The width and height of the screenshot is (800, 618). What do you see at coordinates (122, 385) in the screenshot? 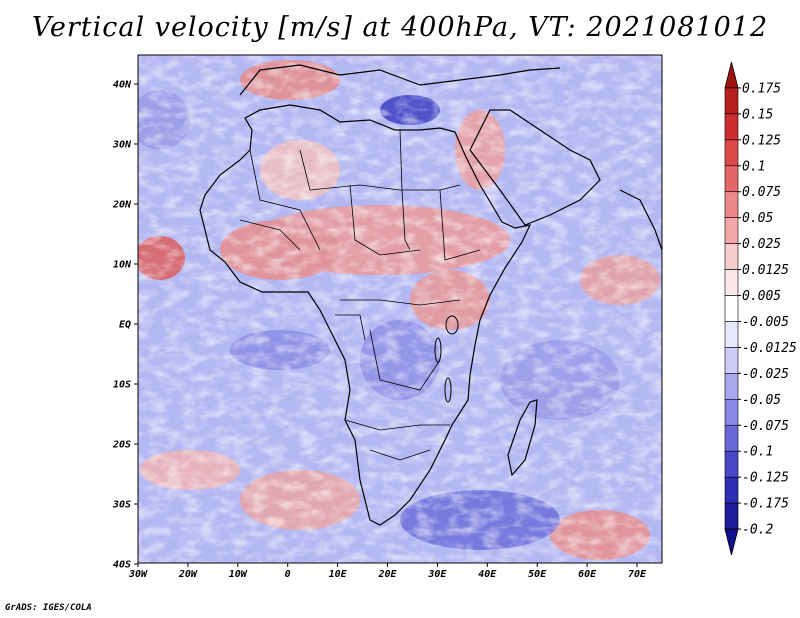
I see `lat-label: 10S` at bounding box center [122, 385].